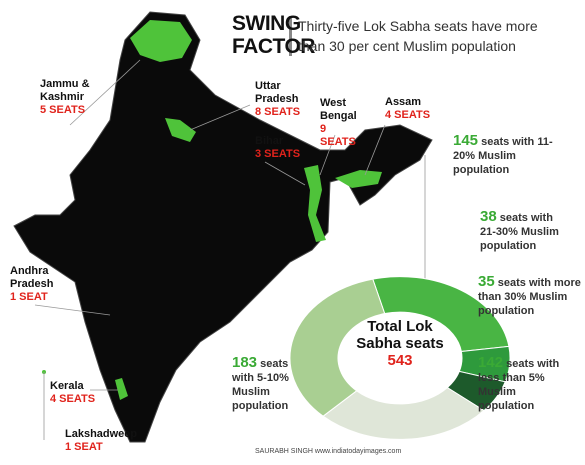 This screenshot has width=585, height=465. Describe the element at coordinates (269, 141) in the screenshot. I see `state-name: Bihar` at that location.